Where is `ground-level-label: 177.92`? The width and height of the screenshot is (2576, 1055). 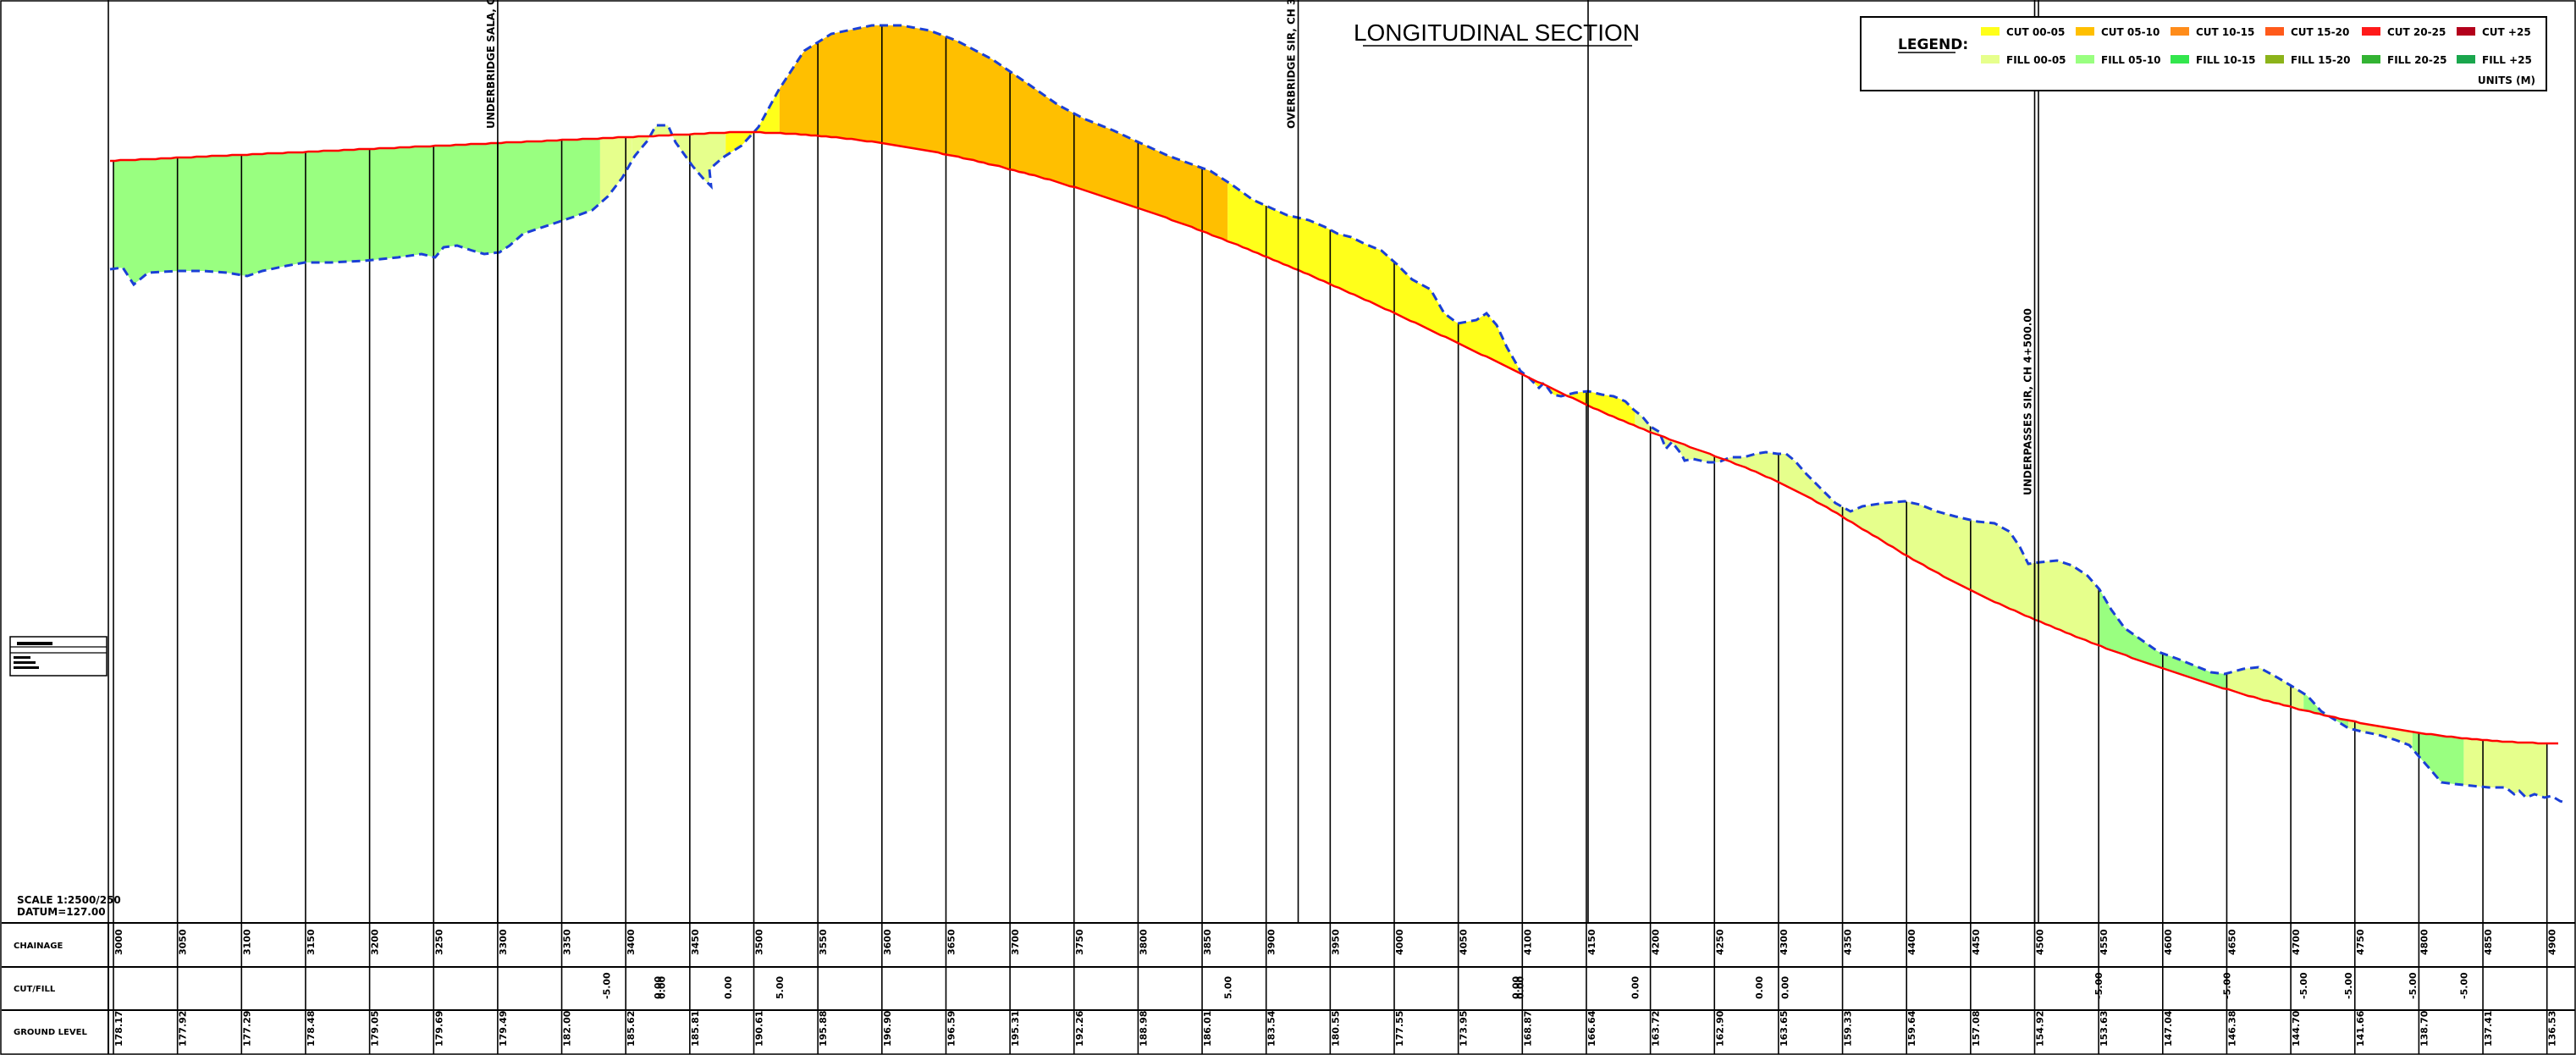 ground-level-label: 177.92 is located at coordinates (183, 1029).